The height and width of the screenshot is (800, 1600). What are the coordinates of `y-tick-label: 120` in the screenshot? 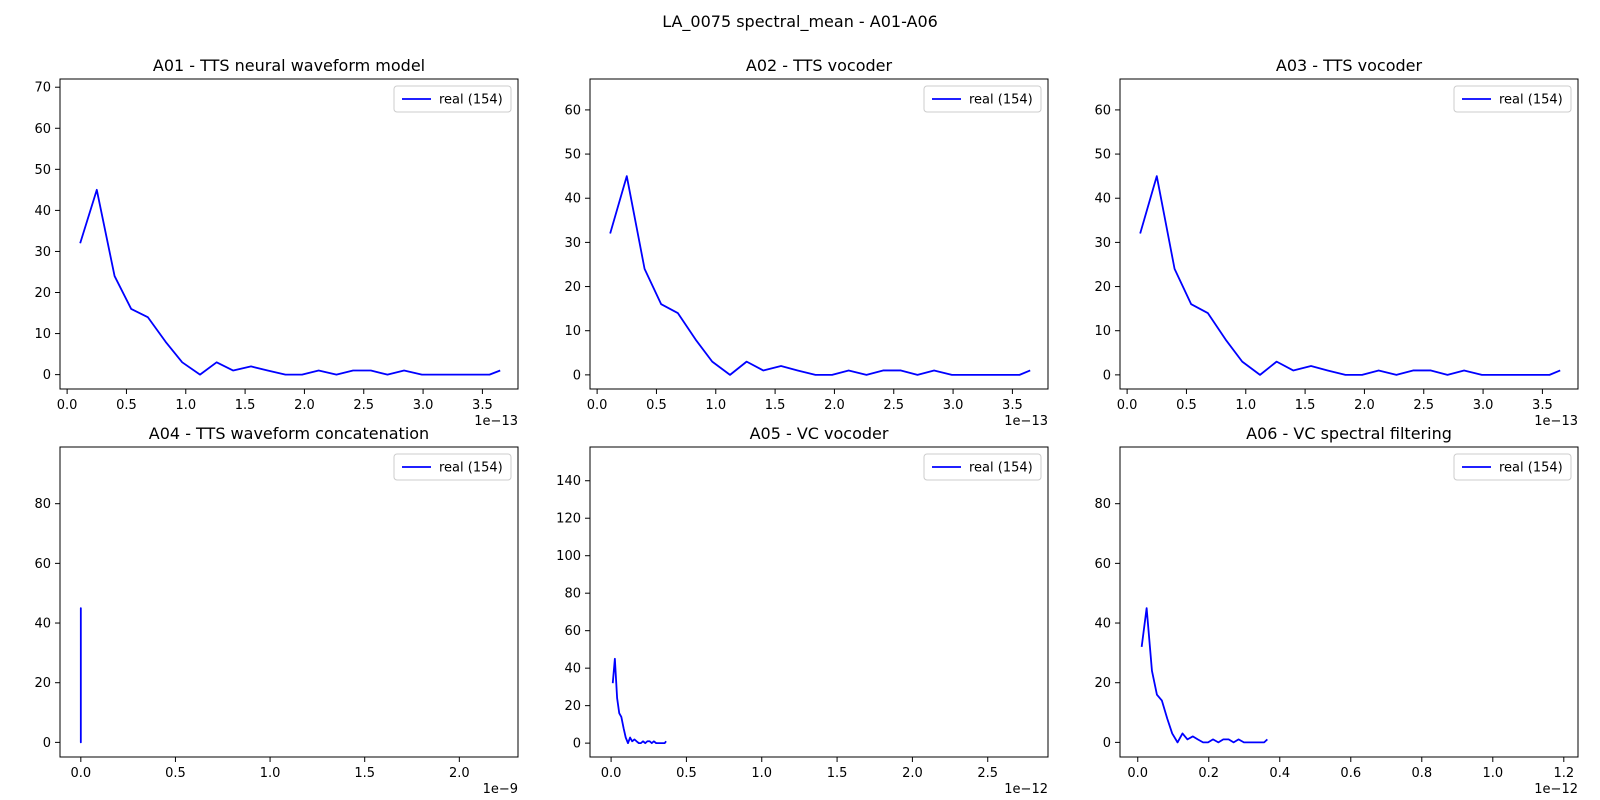 It's located at (568, 519).